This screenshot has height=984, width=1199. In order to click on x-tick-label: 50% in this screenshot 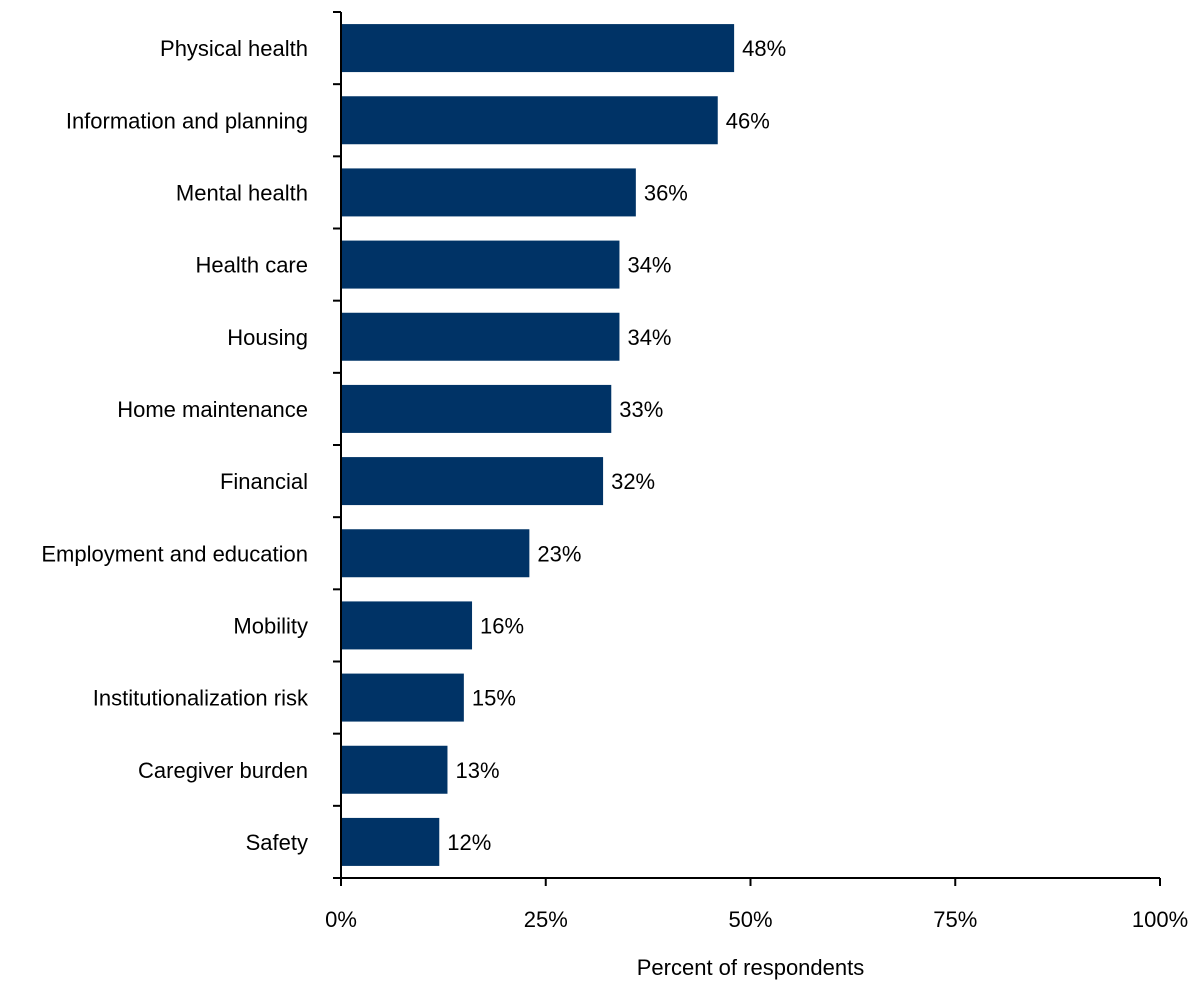, I will do `click(750, 919)`.